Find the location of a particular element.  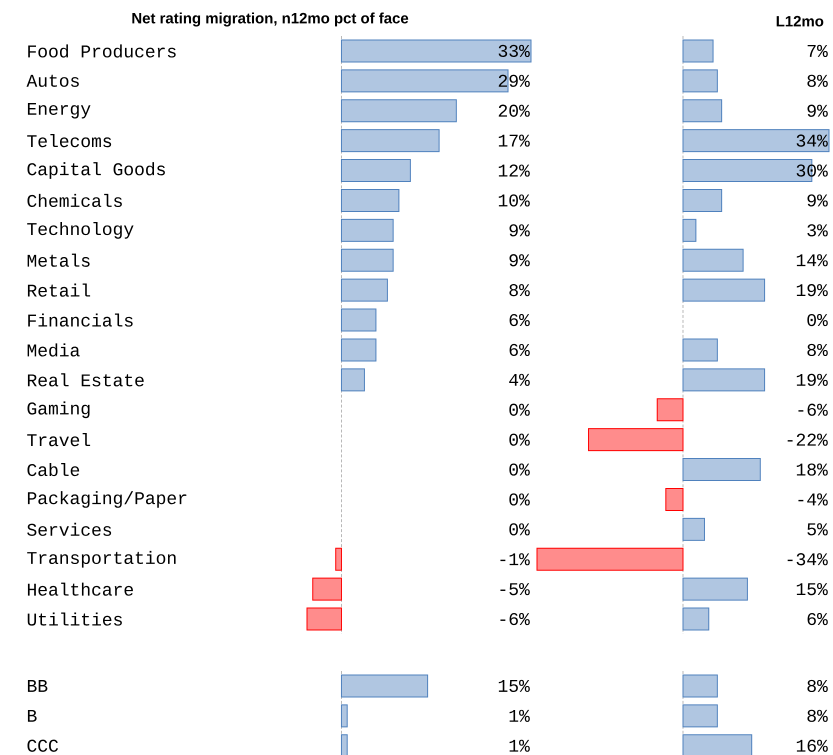

data-label: -4% is located at coordinates (813, 499).